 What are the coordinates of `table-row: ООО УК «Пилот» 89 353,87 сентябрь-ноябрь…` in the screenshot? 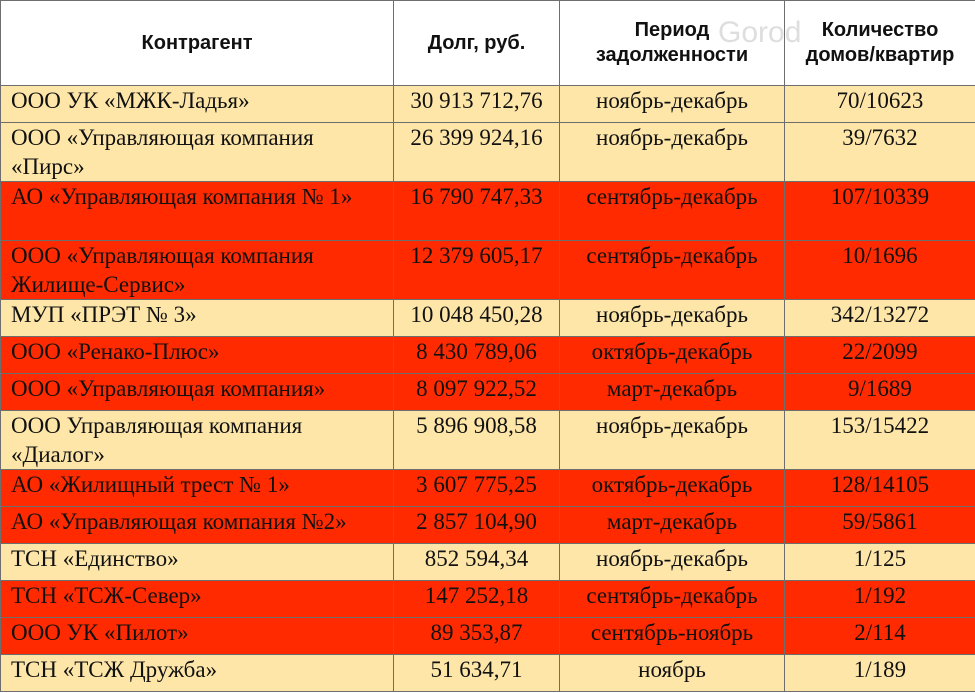 It's located at (487, 636).